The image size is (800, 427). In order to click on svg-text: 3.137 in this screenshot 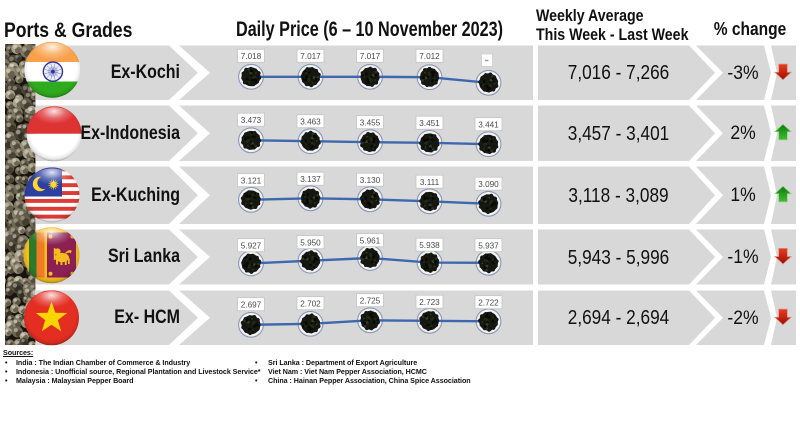, I will do `click(310, 179)`.